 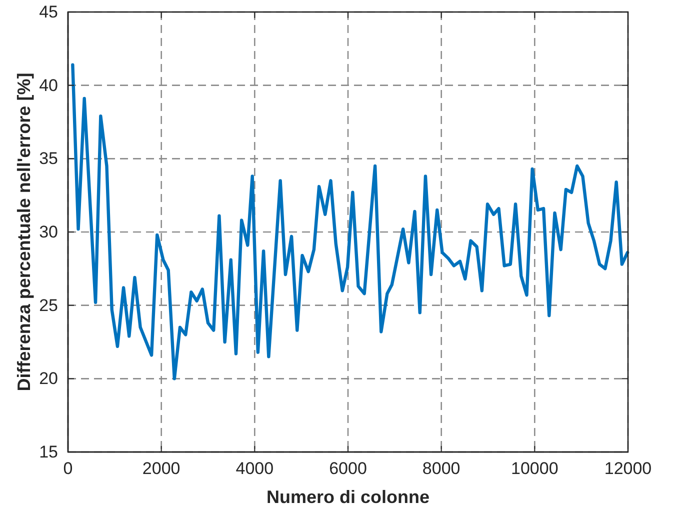 What do you see at coordinates (48, 12) in the screenshot?
I see `y-tick-label: 45` at bounding box center [48, 12].